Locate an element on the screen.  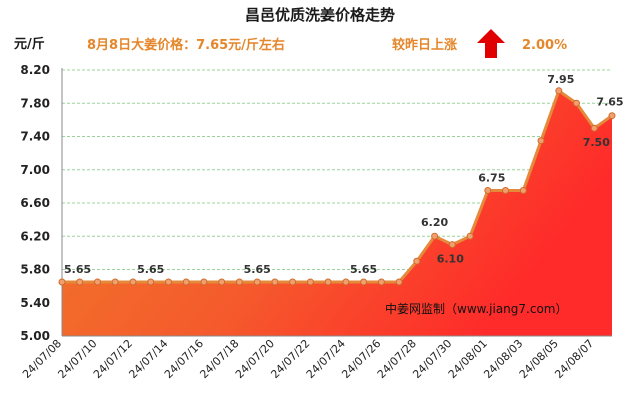
y-axis-unit: 元/斤 is located at coordinates (29, 44).